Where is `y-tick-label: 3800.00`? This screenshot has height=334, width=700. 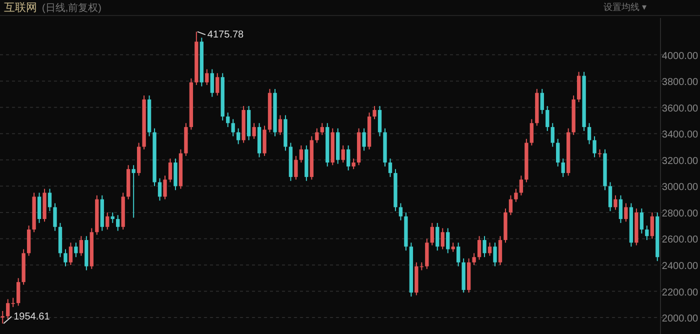
y-tick-label: 3800.00 is located at coordinates (680, 82).